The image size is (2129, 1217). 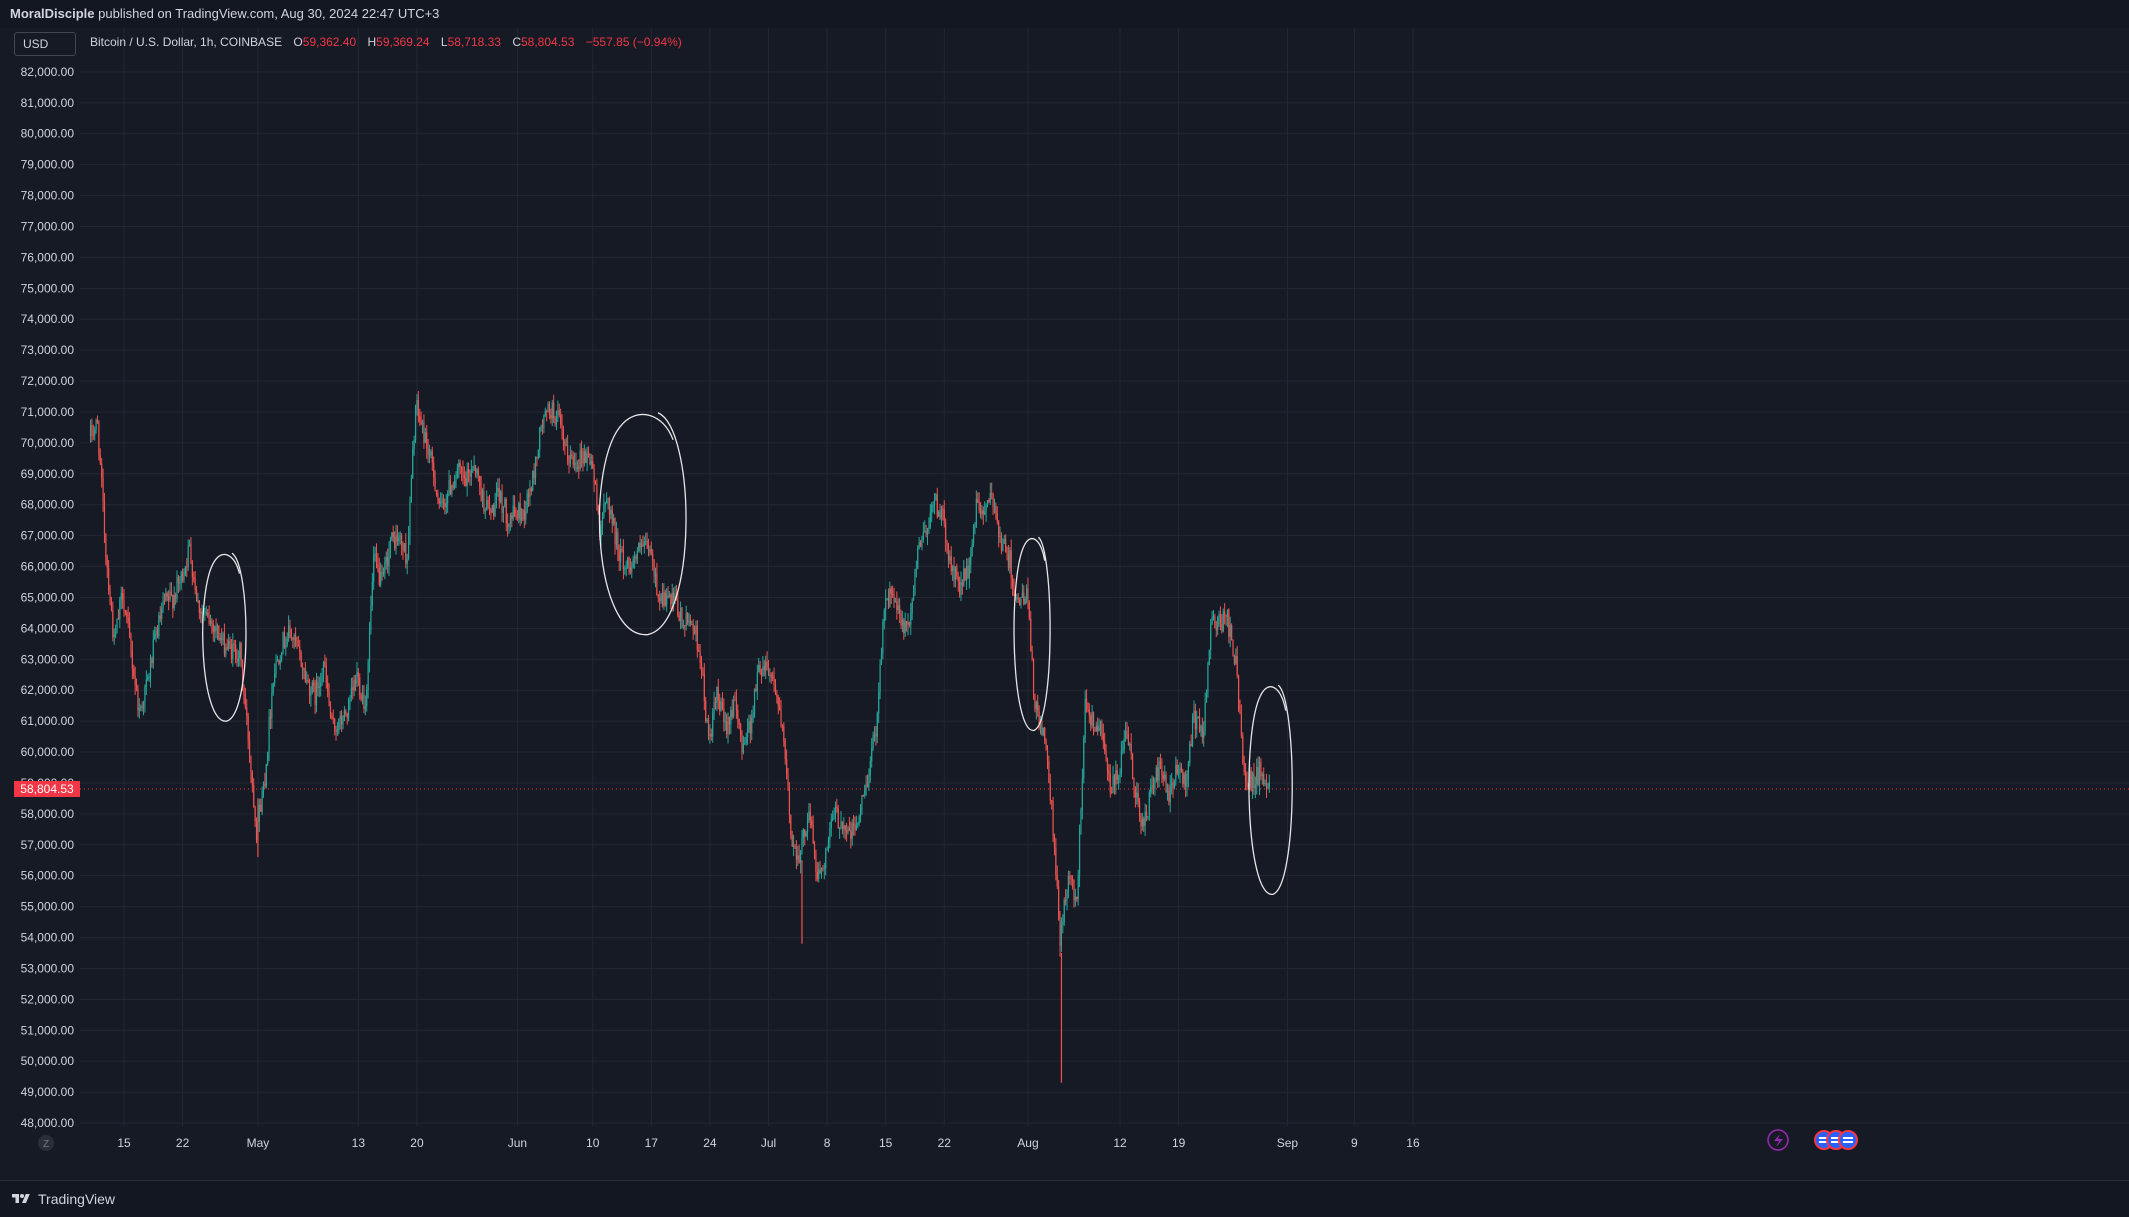 What do you see at coordinates (52, 13) in the screenshot?
I see `author-name: MoralDisciple` at bounding box center [52, 13].